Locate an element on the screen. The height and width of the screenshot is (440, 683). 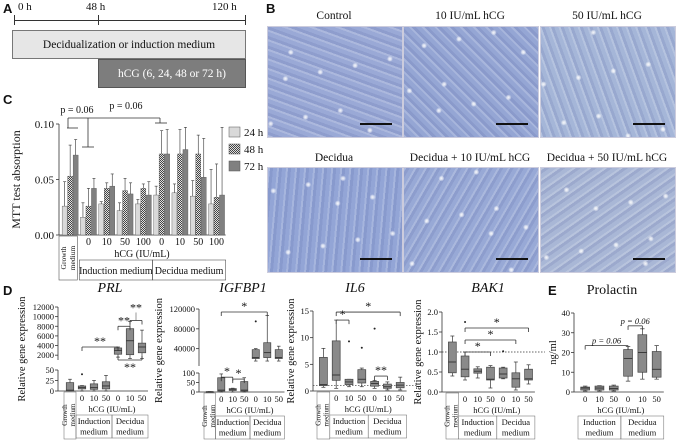
significance-label: ** is located at coordinates (100, 341).